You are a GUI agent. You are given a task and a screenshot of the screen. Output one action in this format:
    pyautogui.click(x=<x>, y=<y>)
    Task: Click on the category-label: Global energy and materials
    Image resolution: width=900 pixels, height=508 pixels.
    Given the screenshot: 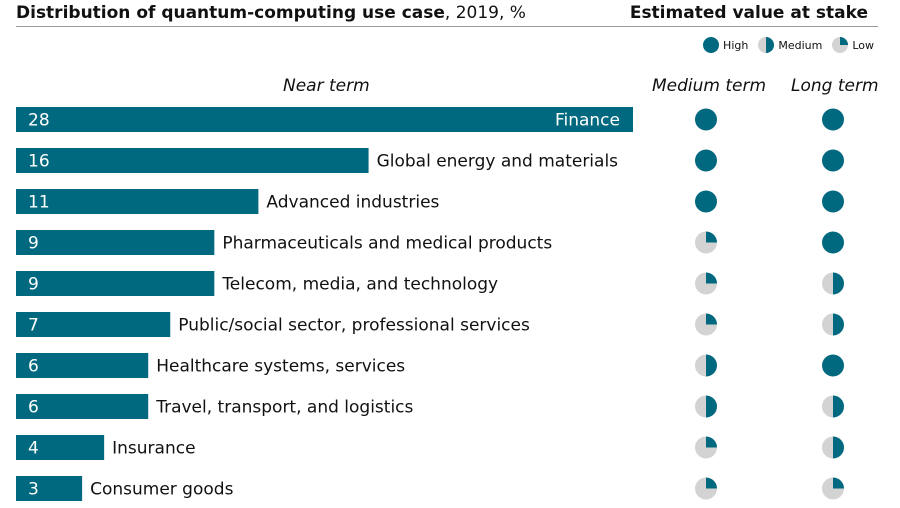 What is the action you would take?
    pyautogui.click(x=498, y=162)
    